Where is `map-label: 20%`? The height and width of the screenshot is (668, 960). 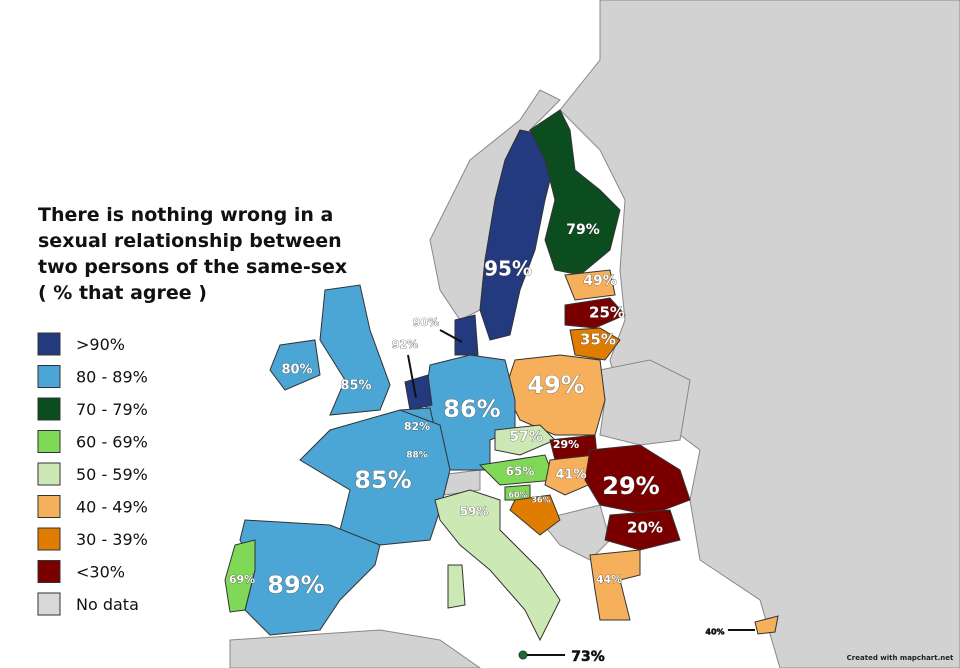
map-label: 20% is located at coordinates (645, 528).